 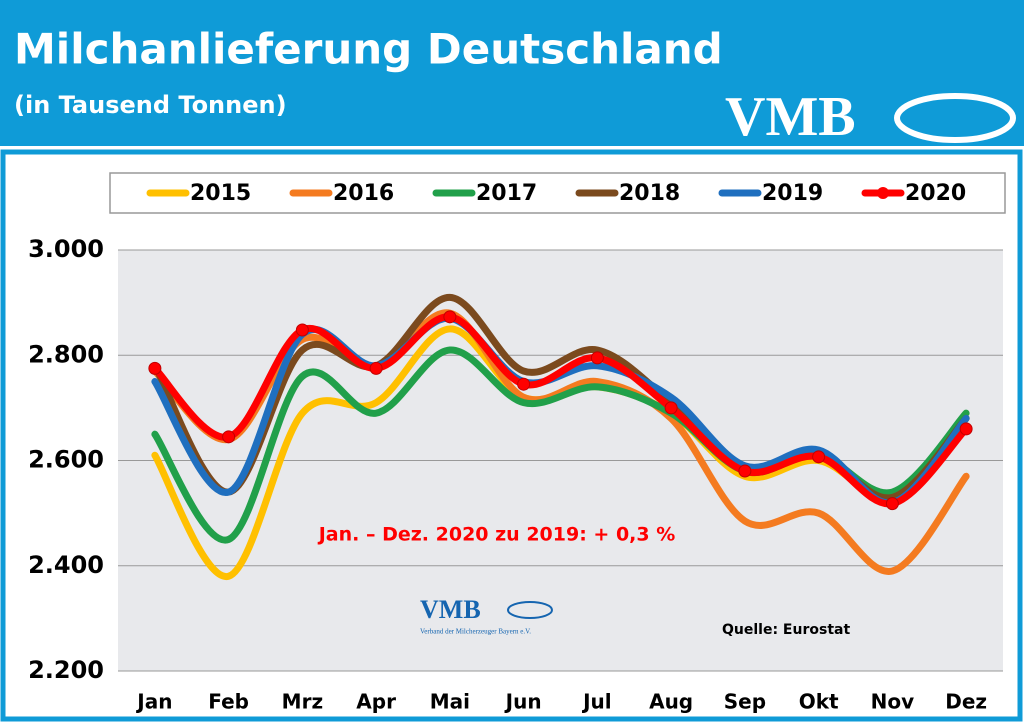 I want to click on y-tick-label: 2.800, so click(x=66, y=354).